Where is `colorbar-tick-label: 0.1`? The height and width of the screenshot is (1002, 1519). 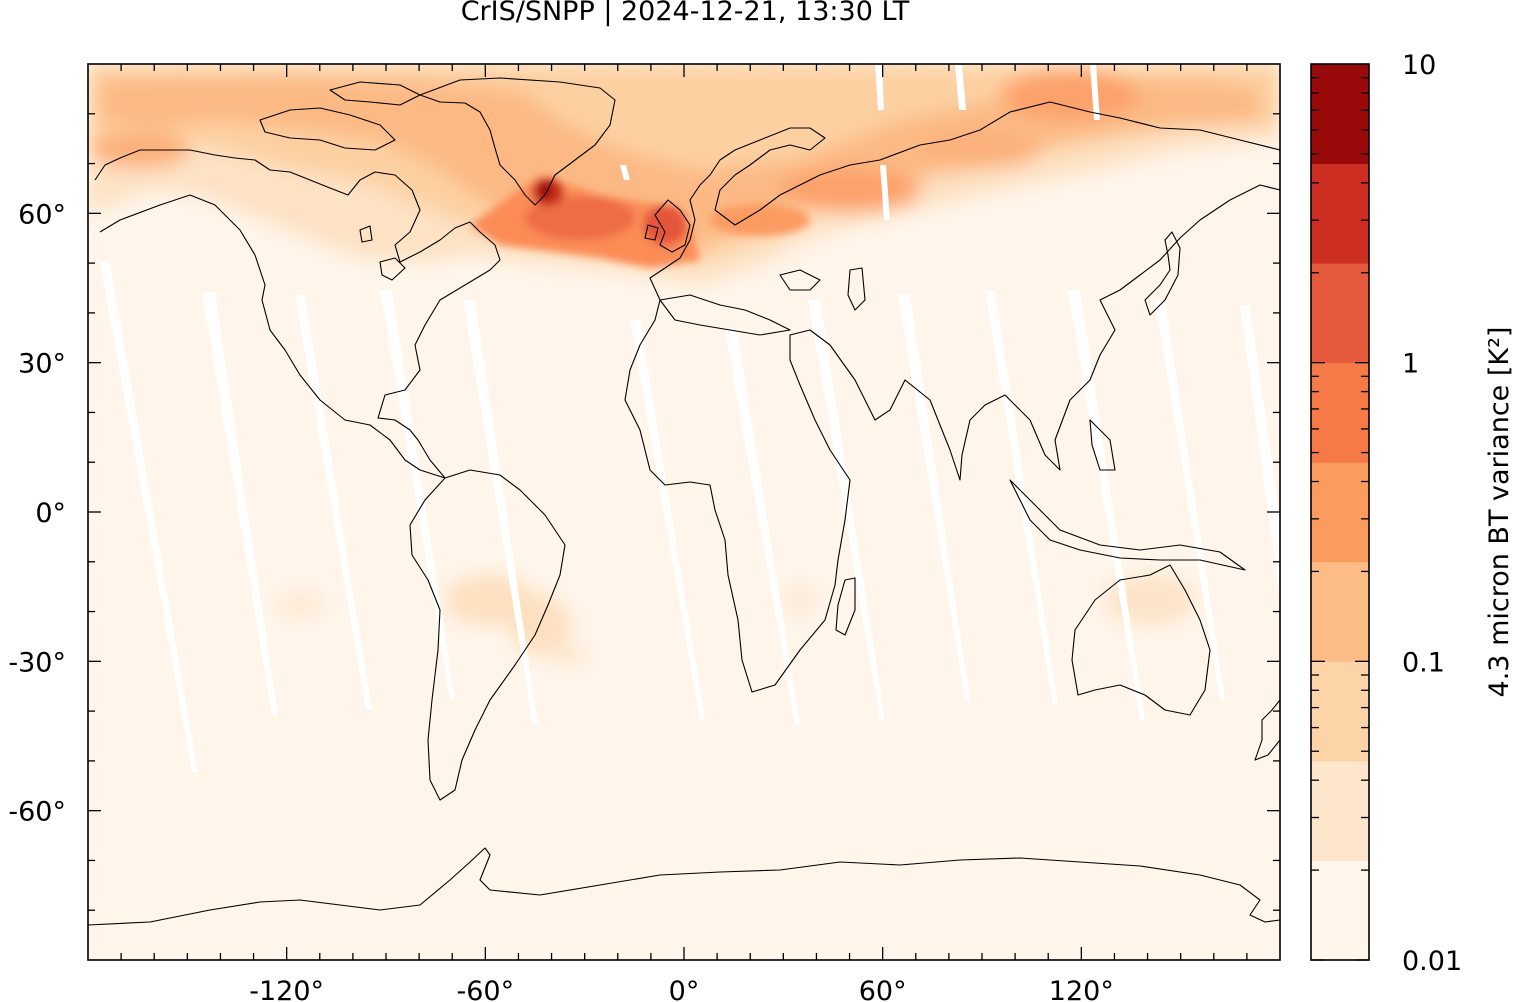 colorbar-tick-label: 0.1 is located at coordinates (1423, 662).